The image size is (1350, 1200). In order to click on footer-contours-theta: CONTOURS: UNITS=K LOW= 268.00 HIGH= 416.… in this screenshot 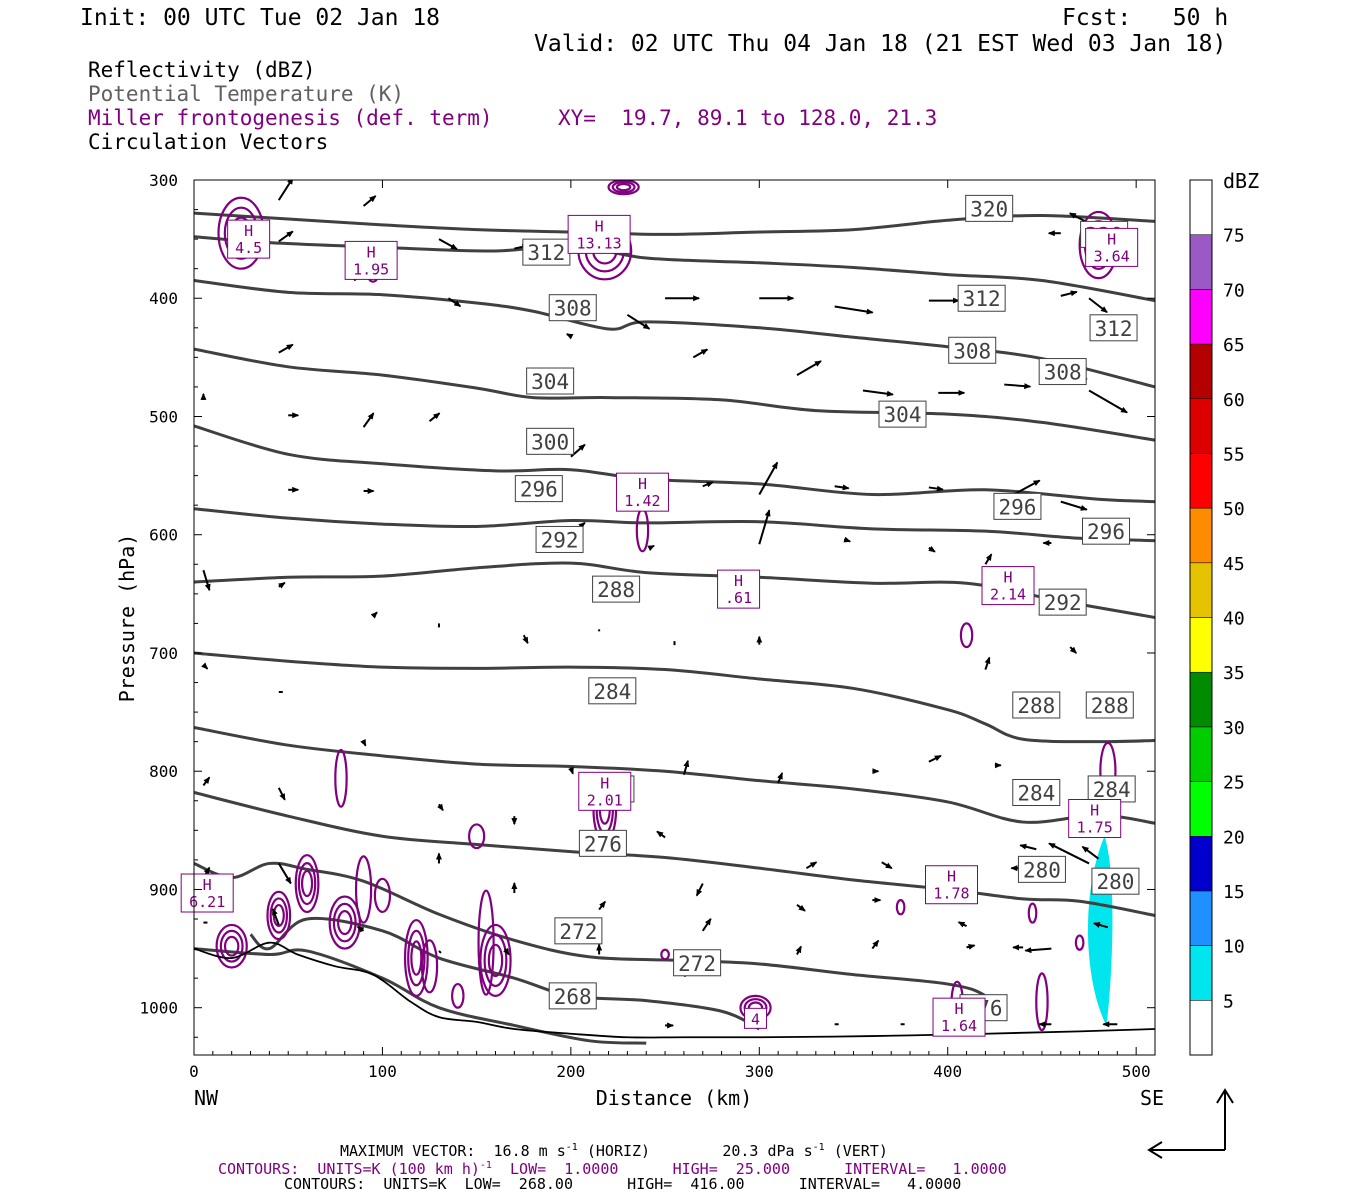, I will do `click(623, 1184)`.